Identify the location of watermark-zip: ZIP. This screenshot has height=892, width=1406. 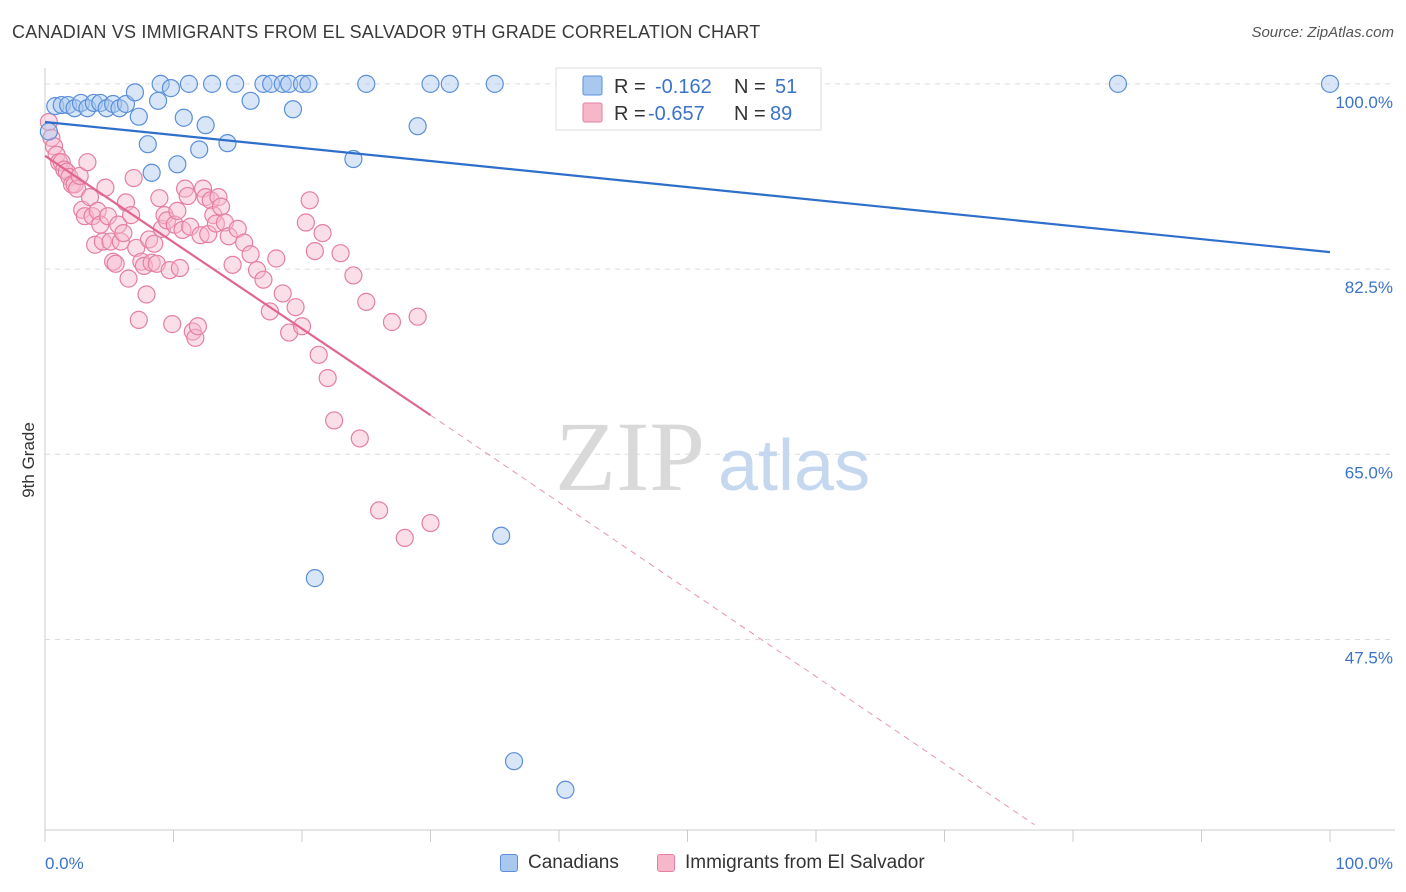
(630, 456).